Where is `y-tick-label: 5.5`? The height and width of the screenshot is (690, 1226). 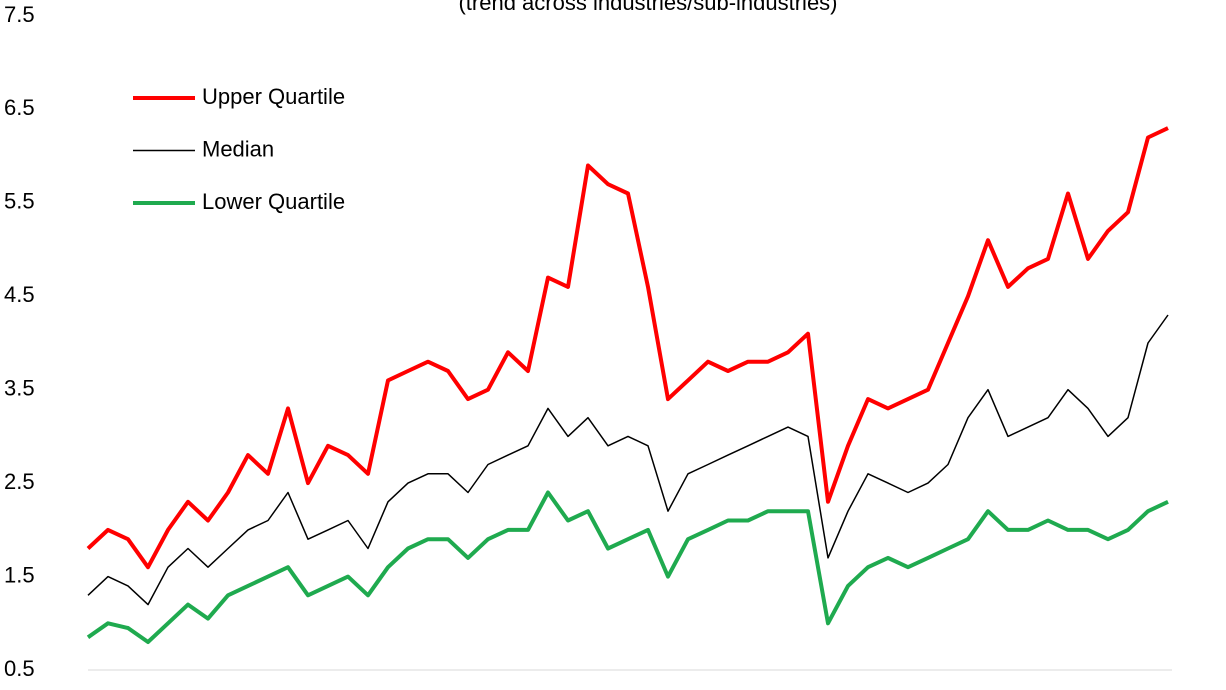
y-tick-label: 5.5 is located at coordinates (19, 201).